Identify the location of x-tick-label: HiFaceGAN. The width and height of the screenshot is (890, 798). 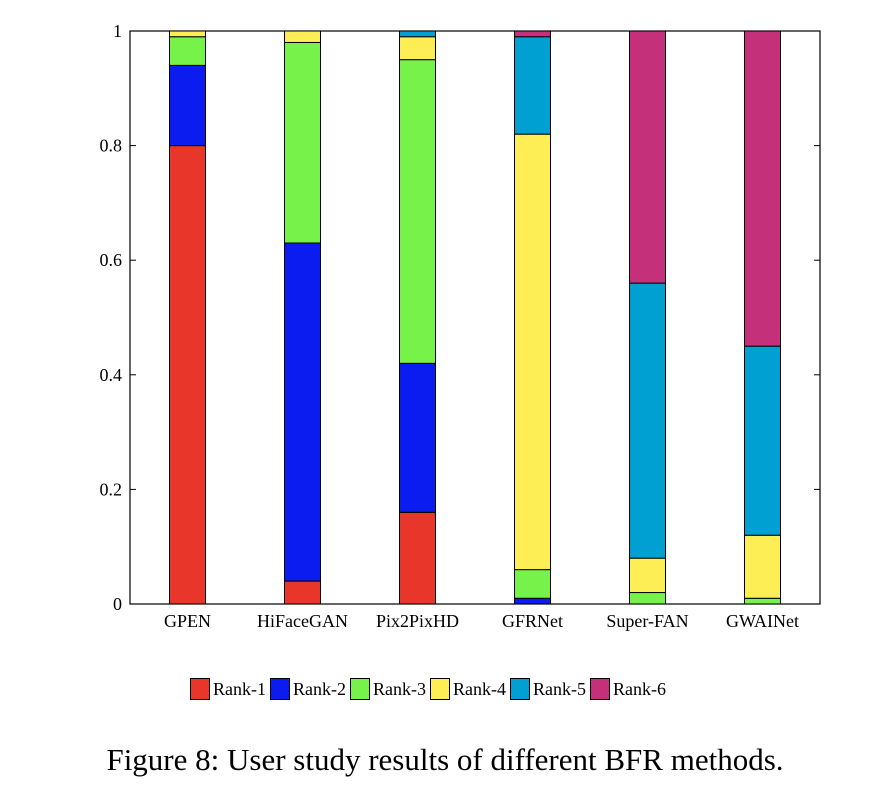
(302, 621).